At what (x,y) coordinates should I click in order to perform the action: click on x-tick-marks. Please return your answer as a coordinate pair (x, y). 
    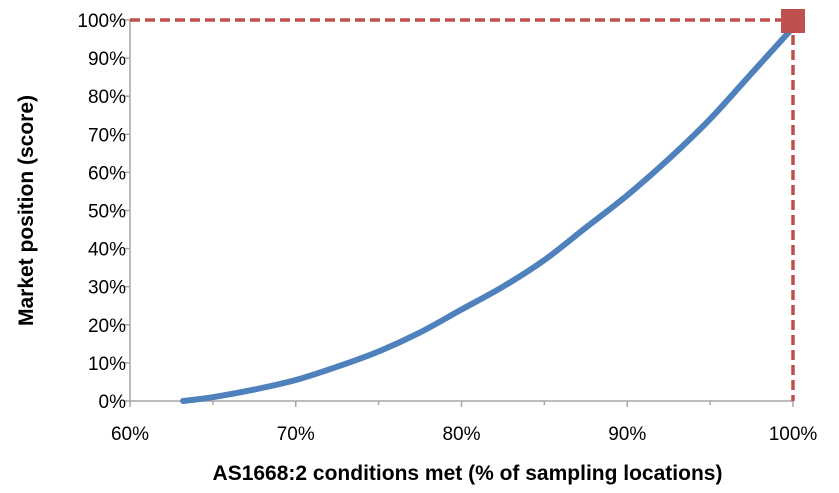
    Looking at the image, I should click on (461, 404).